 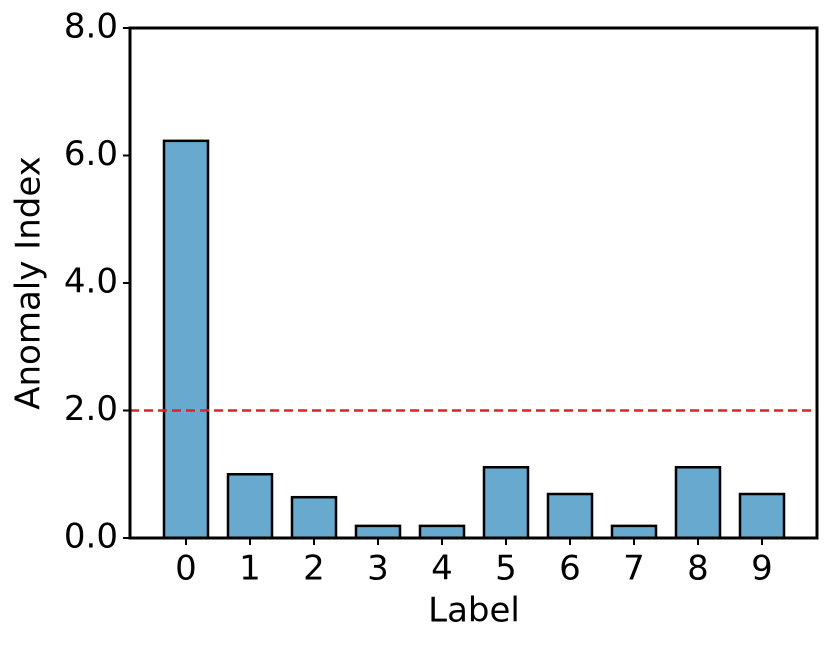 What do you see at coordinates (698, 569) in the screenshot?
I see `x-tick-label: 8` at bounding box center [698, 569].